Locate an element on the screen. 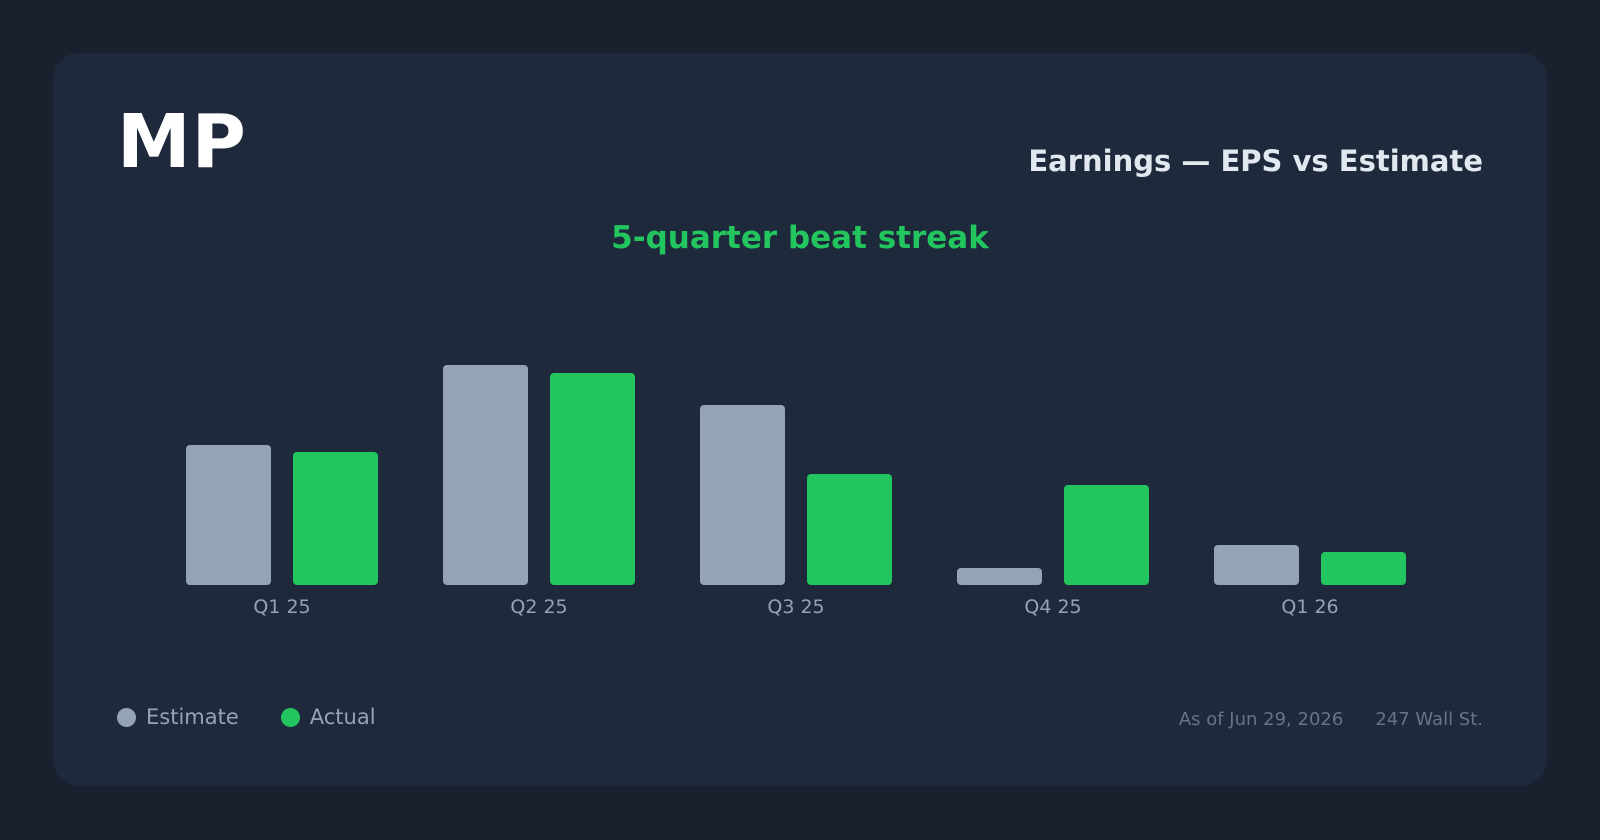  legend: Estimate Actual is located at coordinates (267, 717).